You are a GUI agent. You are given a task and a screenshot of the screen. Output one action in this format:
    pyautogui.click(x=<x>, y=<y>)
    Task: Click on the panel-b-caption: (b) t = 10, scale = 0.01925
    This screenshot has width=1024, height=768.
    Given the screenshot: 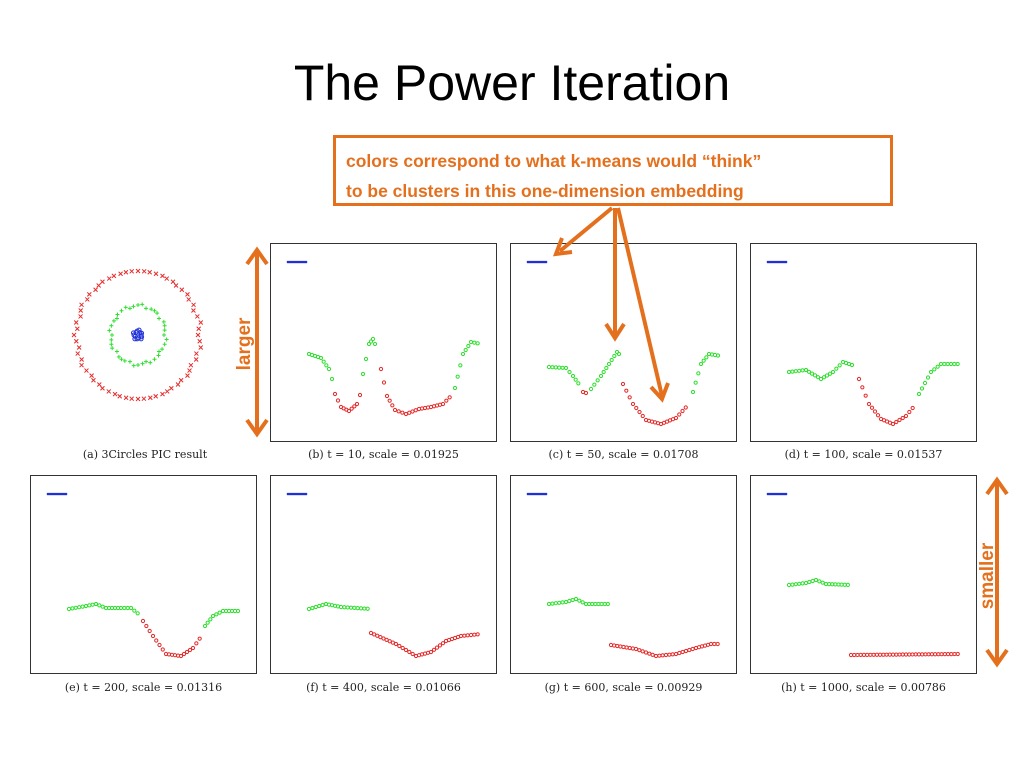 What is the action you would take?
    pyautogui.click(x=383, y=454)
    